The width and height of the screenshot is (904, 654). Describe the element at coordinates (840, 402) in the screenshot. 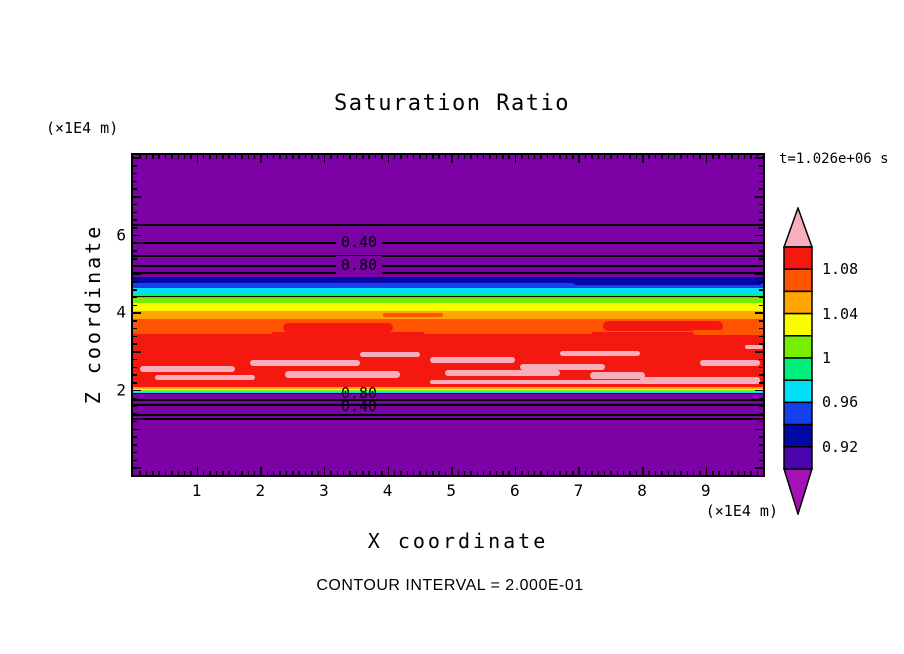

I see `colorbar-tick-label: 0.96` at that location.